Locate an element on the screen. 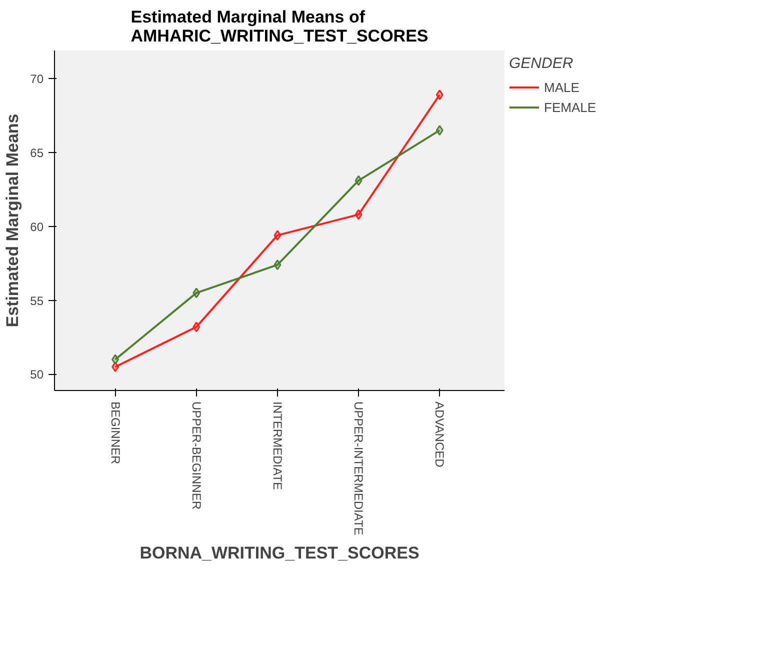 The image size is (759, 647). legend-label: FEMALE is located at coordinates (570, 107).